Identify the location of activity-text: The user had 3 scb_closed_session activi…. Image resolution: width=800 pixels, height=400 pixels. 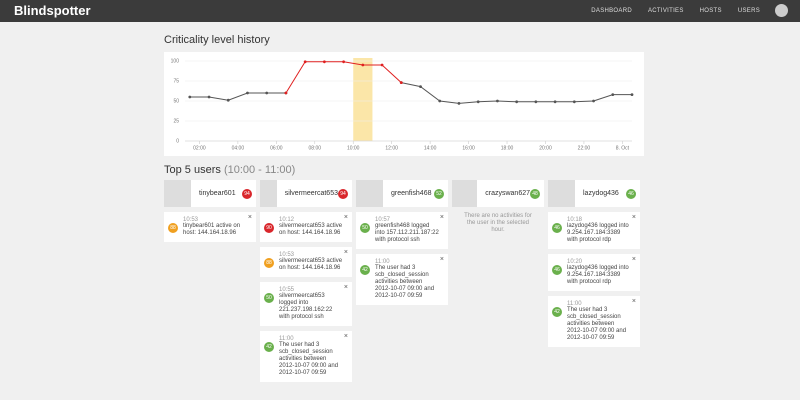
(405, 282).